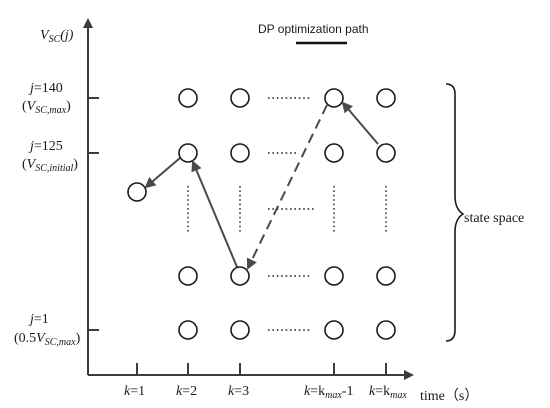 The image size is (550, 408). What do you see at coordinates (313, 29) in the screenshot?
I see `diagram-title: DP optimization path` at bounding box center [313, 29].